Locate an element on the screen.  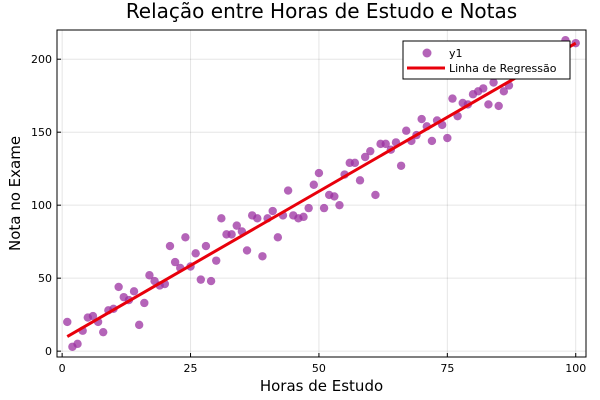
x-tick-label: 25 is located at coordinates (191, 368).